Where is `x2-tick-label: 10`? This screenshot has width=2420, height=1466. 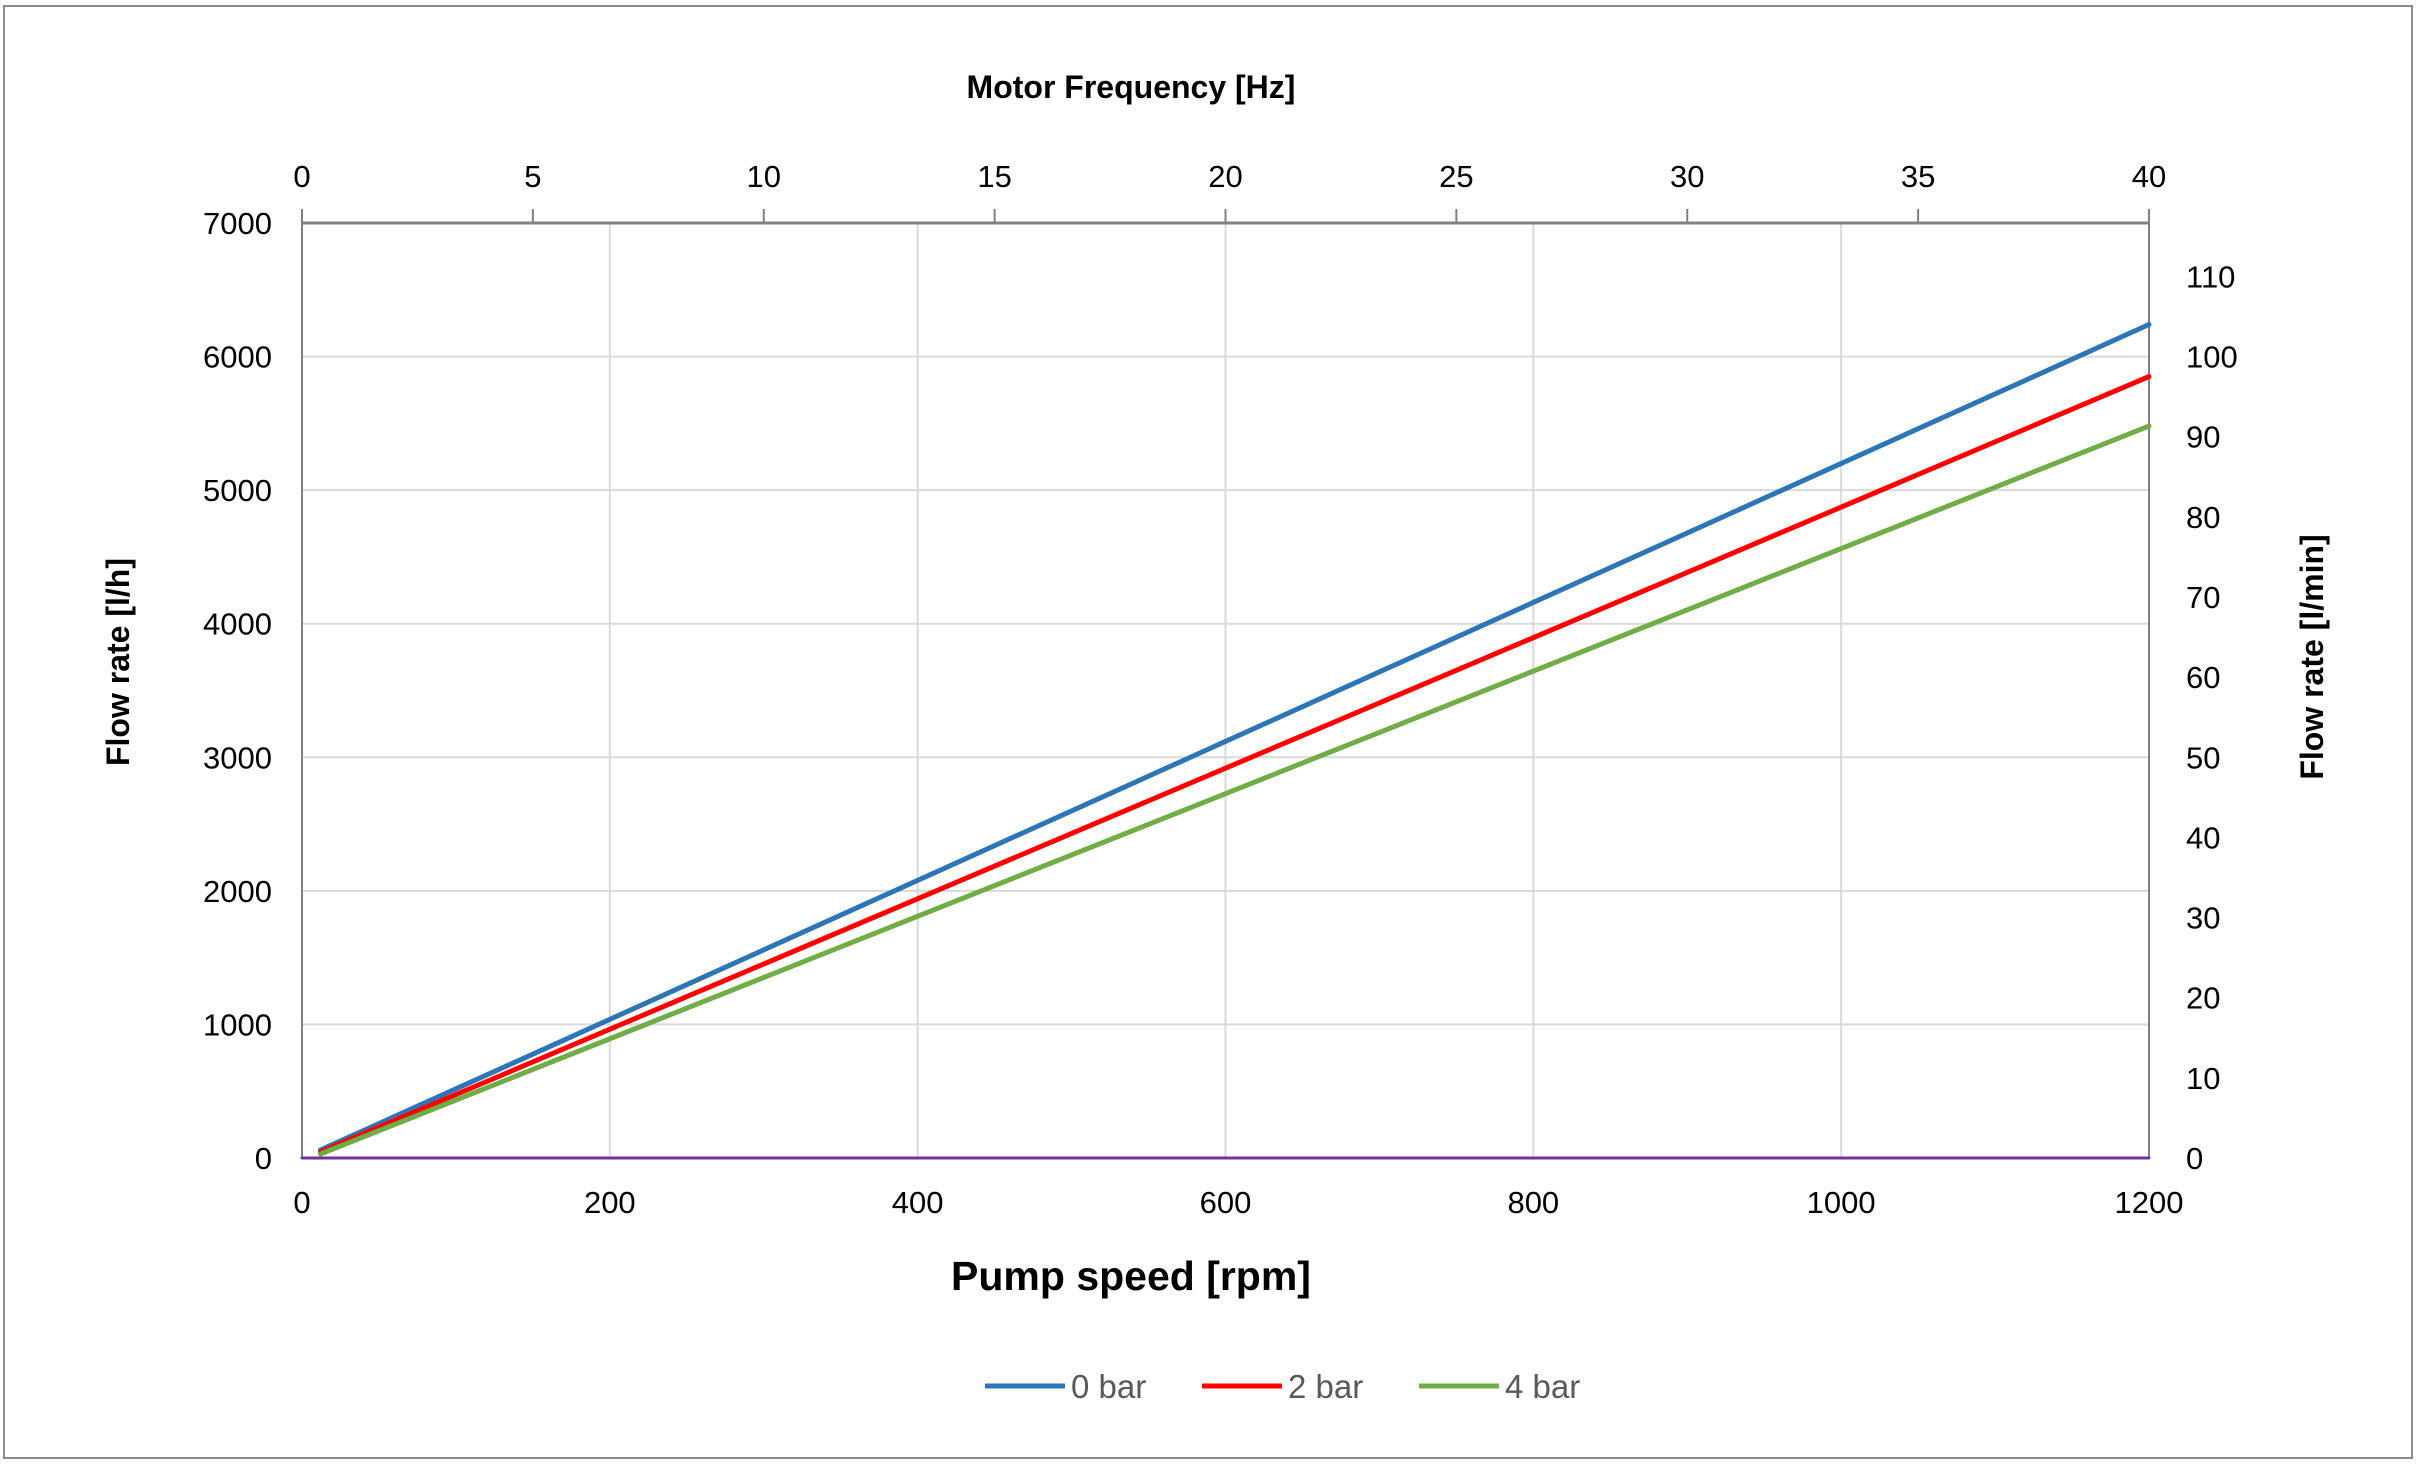 x2-tick-label: 10 is located at coordinates (764, 176).